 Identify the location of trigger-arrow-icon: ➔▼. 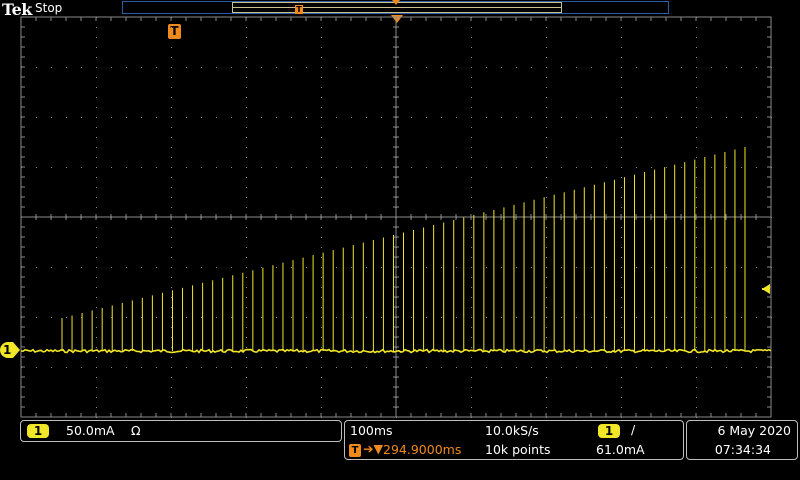
(373, 448).